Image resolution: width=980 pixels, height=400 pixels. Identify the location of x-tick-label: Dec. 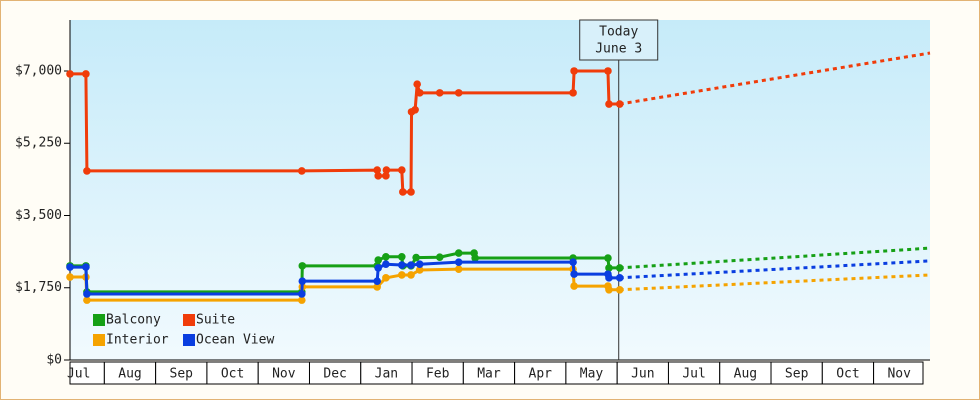
(334, 374).